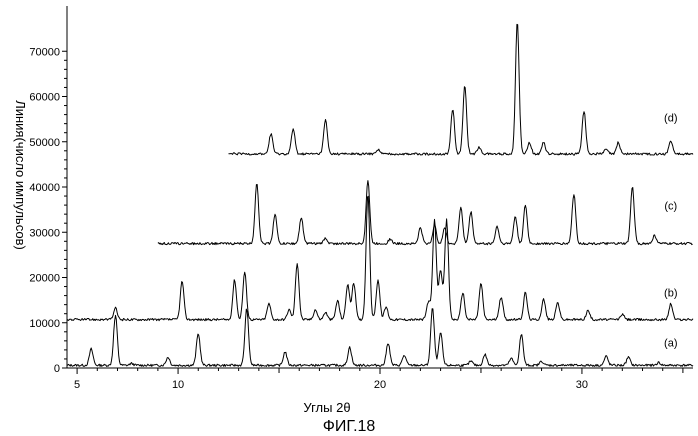 This screenshot has height=436, width=698. What do you see at coordinates (57, 369) in the screenshot?
I see `y-tick-label: 0` at bounding box center [57, 369].